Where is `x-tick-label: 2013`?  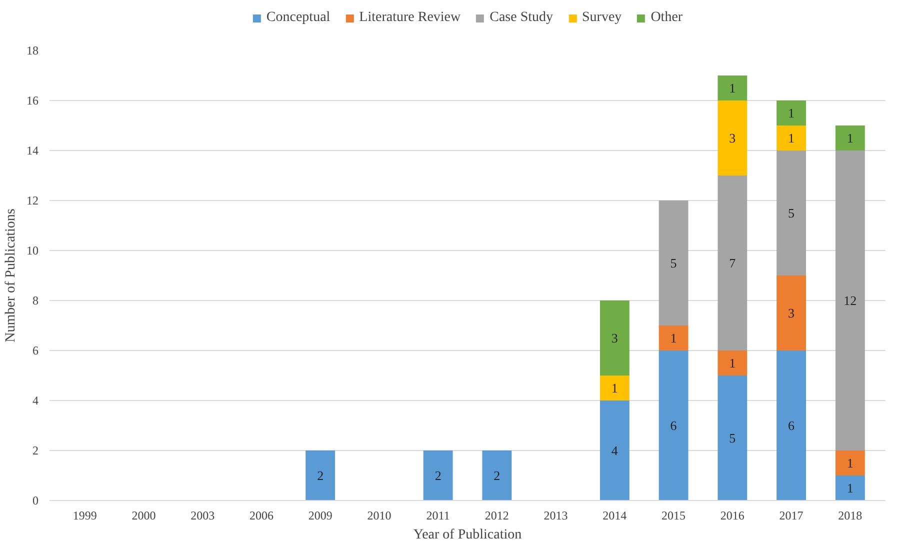 x-tick-label: 2013 is located at coordinates (556, 515).